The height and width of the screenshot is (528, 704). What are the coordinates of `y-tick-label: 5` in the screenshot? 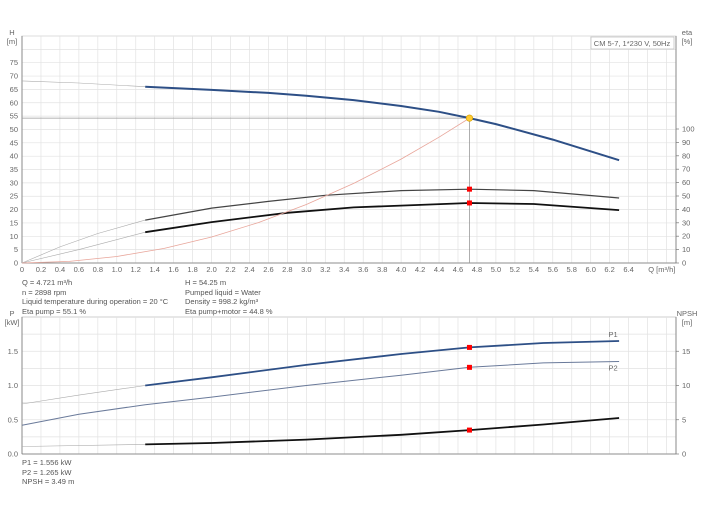 It's located at (16, 249).